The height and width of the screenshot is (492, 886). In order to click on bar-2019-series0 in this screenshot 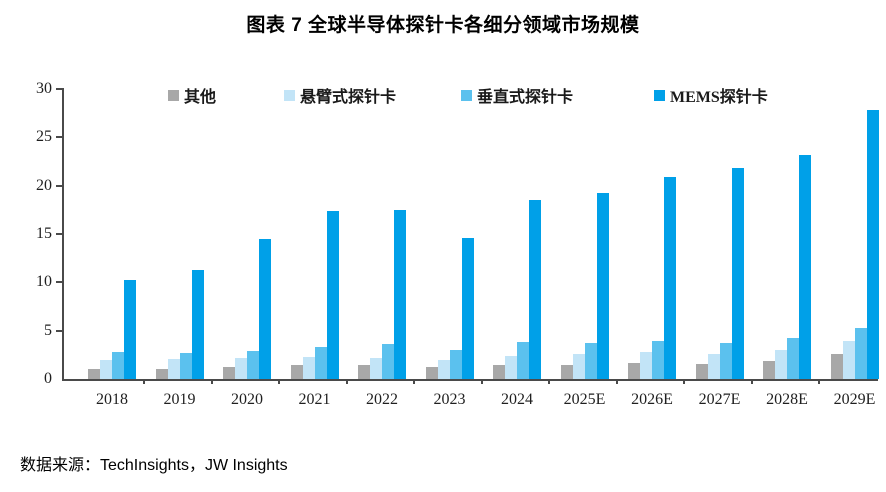, I will do `click(161, 374)`.